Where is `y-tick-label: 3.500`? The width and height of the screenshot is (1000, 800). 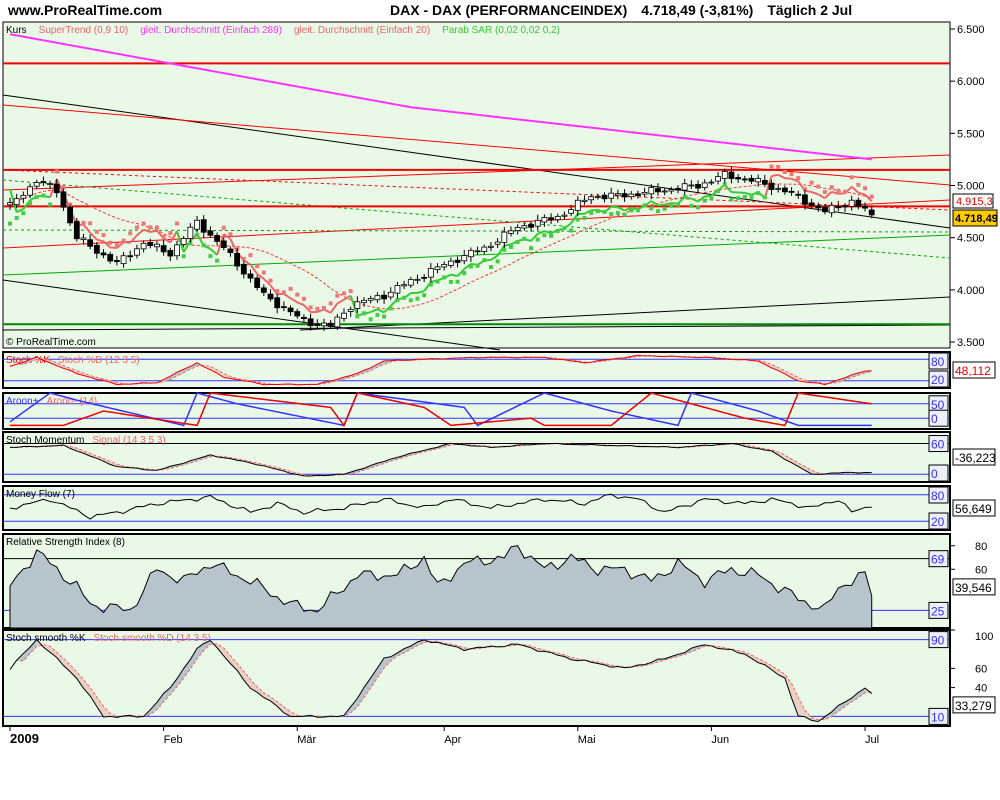 y-tick-label: 3.500 is located at coordinates (971, 343).